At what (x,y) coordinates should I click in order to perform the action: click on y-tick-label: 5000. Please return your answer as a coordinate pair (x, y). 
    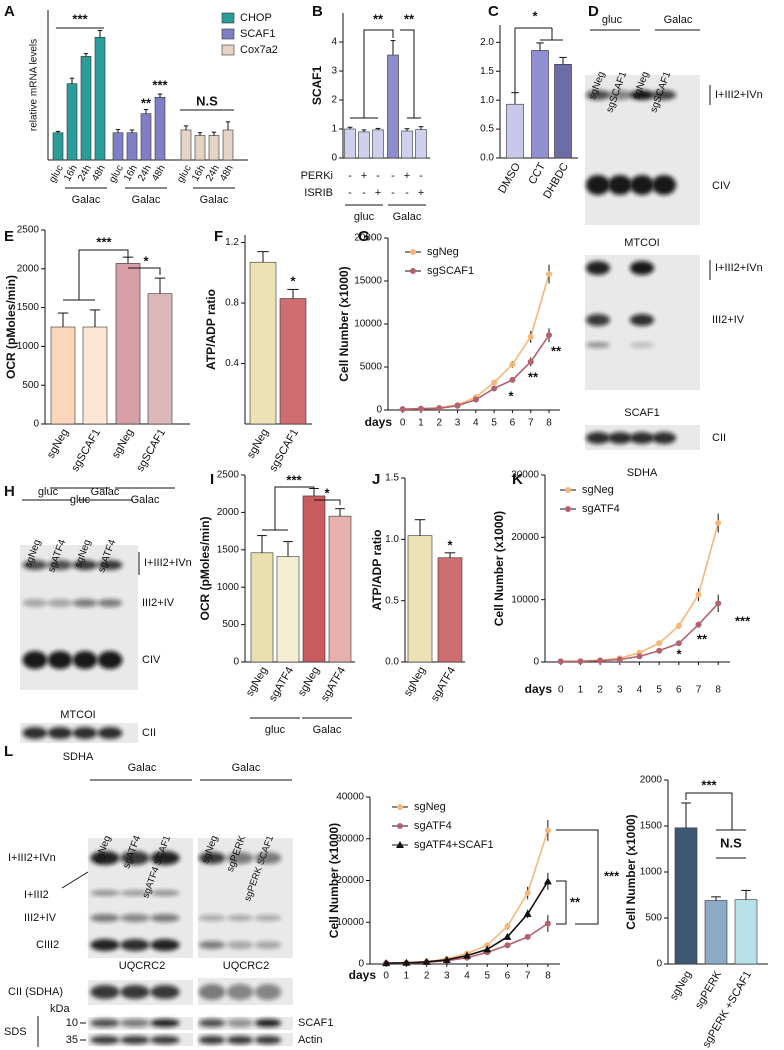
    Looking at the image, I should click on (371, 367).